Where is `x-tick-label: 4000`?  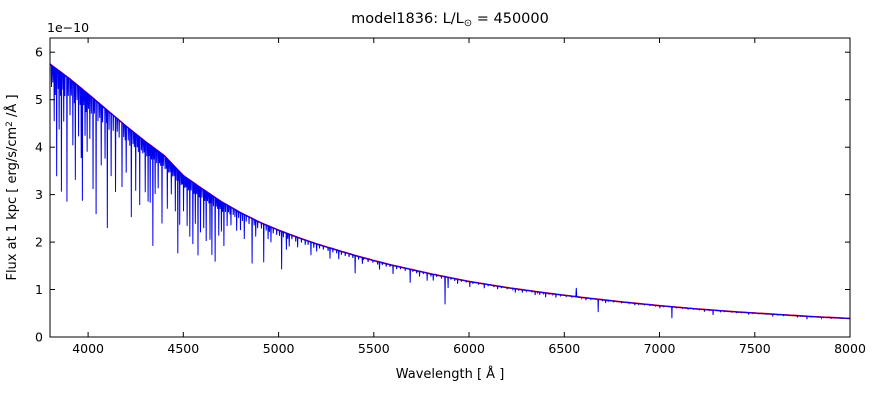
x-tick-label: 4000 is located at coordinates (88, 348).